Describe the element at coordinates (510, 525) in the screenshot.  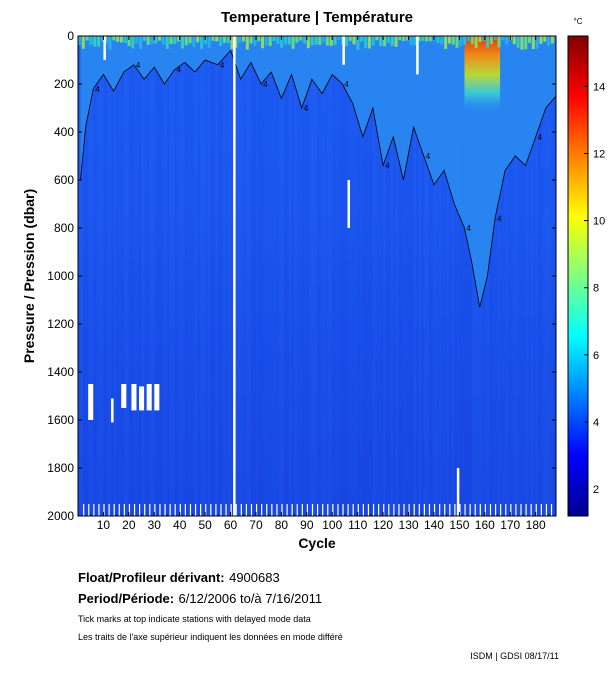
I see `x-tick-label: 170` at that location.